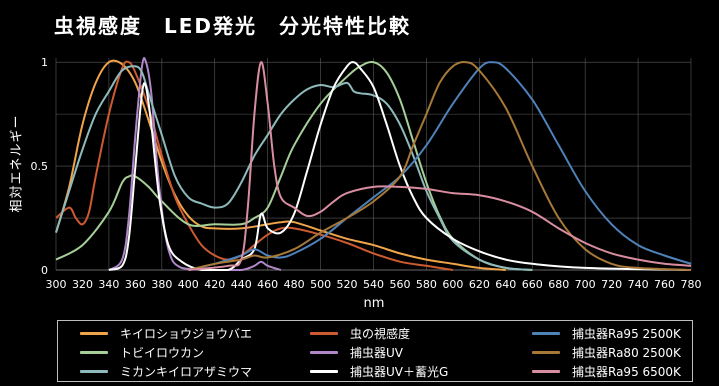 Image resolution: width=719 pixels, height=386 pixels. I want to click on x-tick-label: 520, so click(347, 284).